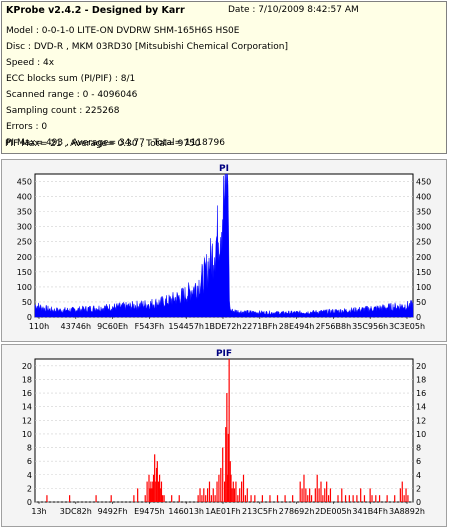 The width and height of the screenshot is (450, 530). I want to click on x-tick-label: 35C956h, so click(370, 326).